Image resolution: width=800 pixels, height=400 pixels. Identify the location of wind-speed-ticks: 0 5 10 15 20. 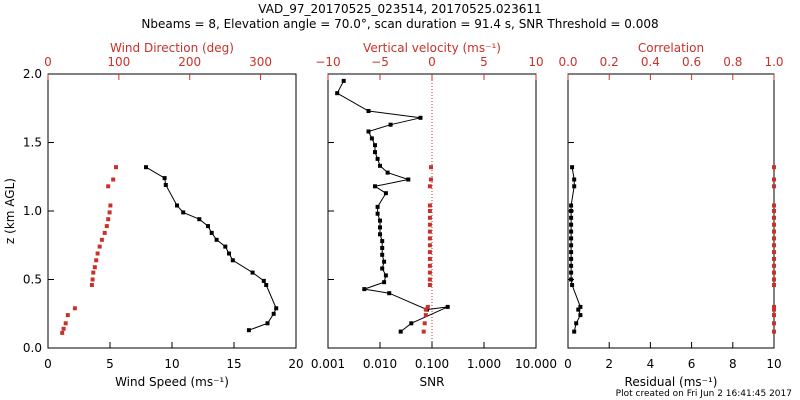
(174, 356).